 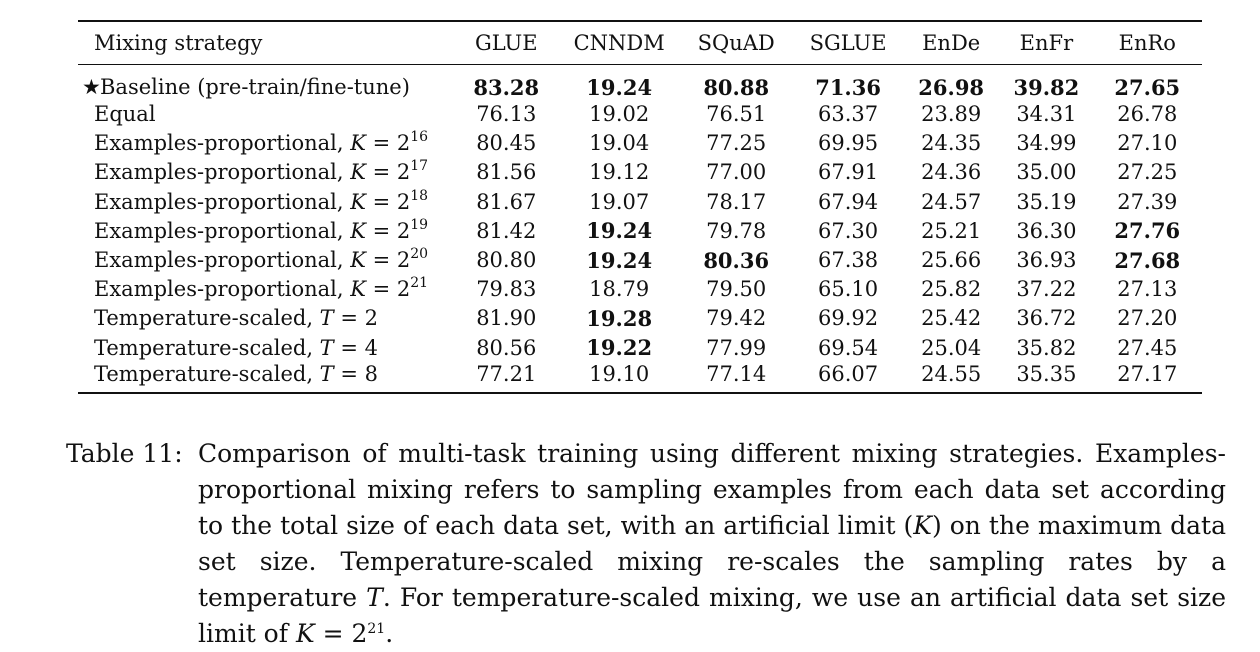 What do you see at coordinates (951, 143) in the screenshot?
I see `cell-ende: 24.35` at bounding box center [951, 143].